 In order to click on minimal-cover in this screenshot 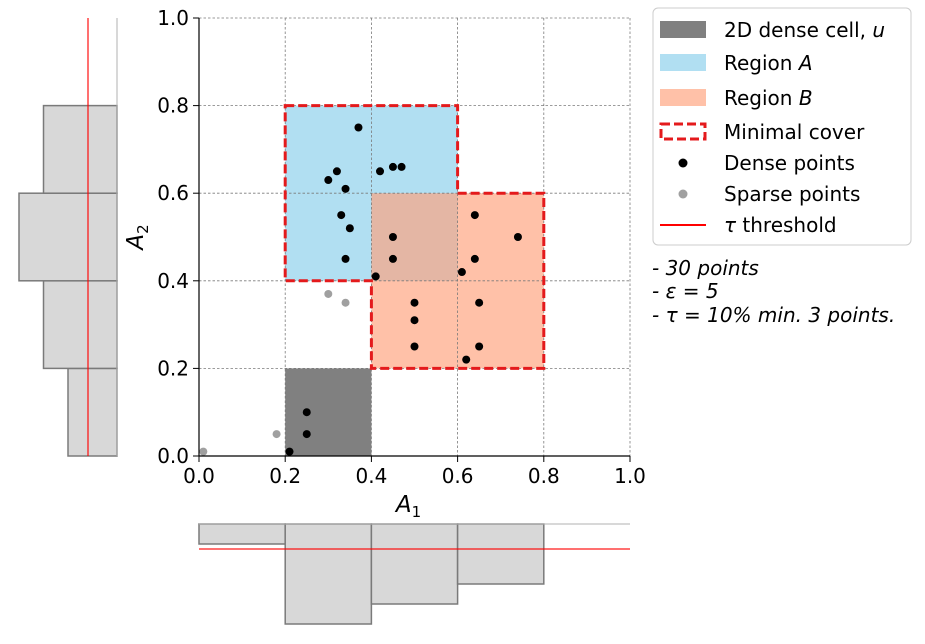, I will do `click(414, 237)`.